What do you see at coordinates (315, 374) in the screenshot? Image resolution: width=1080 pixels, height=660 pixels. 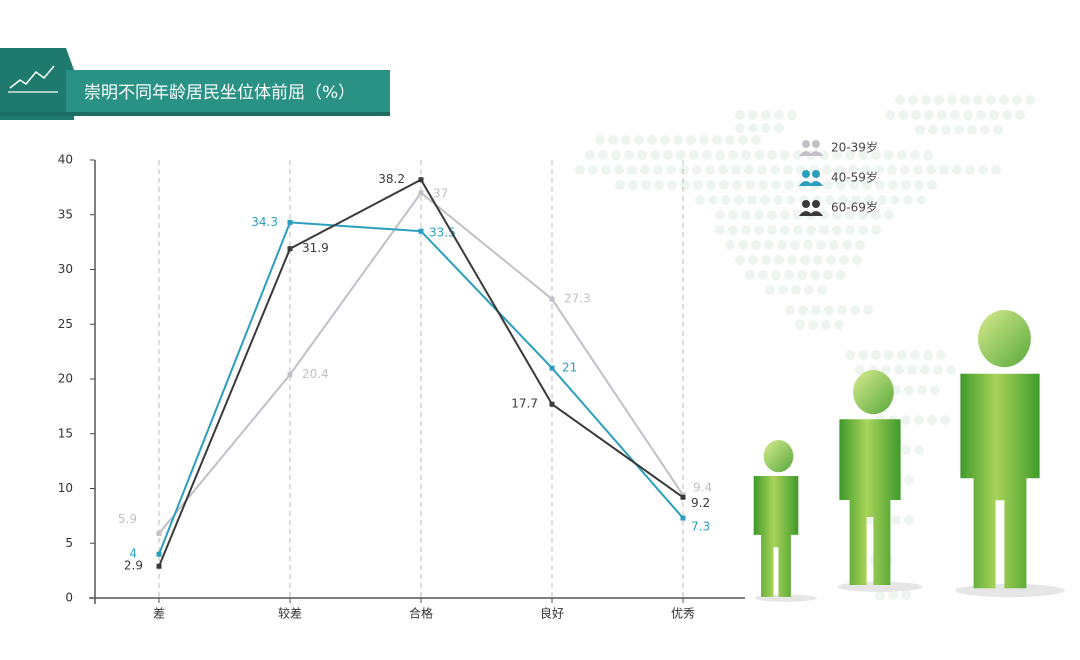 I see `data-label: 20.4` at bounding box center [315, 374].